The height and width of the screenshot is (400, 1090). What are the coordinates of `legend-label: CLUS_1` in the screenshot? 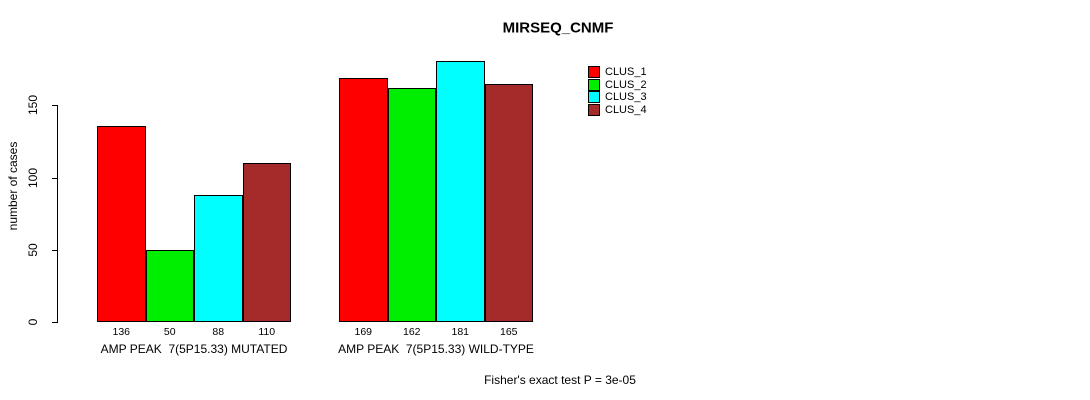 It's located at (626, 72).